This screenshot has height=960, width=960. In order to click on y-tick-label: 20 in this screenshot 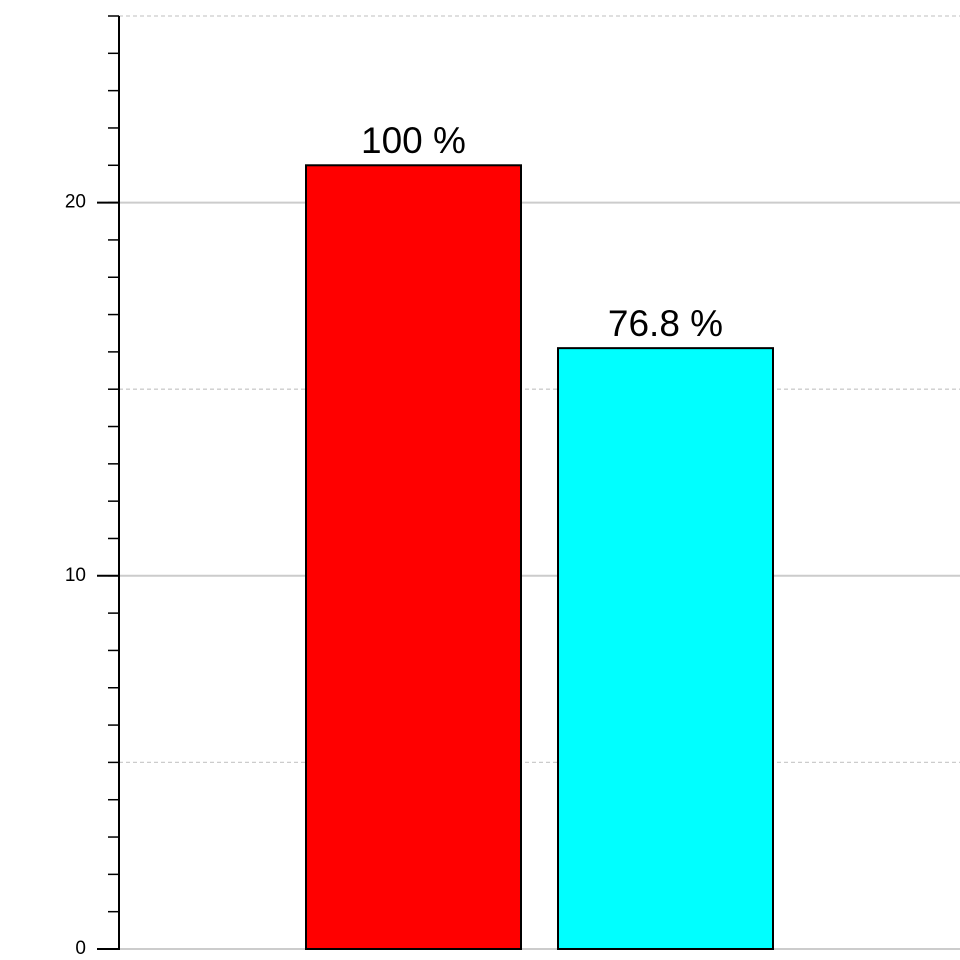, I will do `click(75, 202)`.